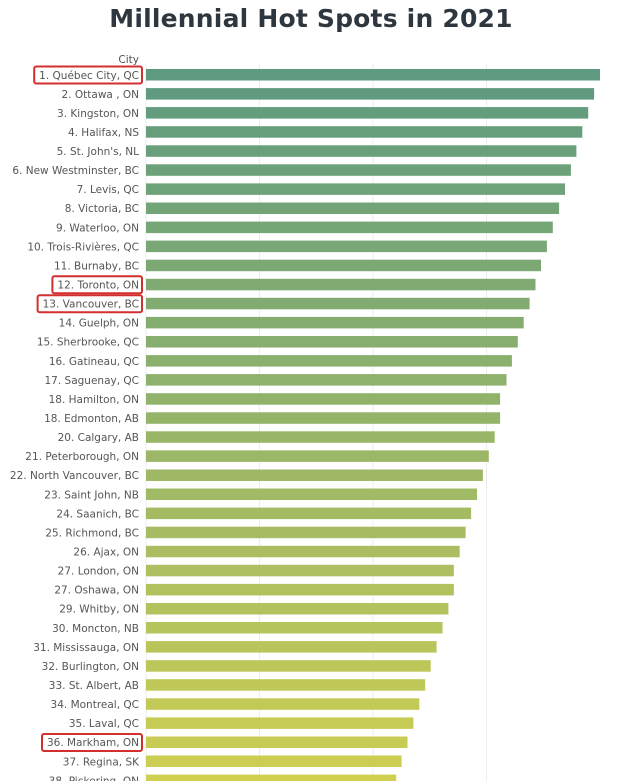  I want to click on category-label: 22. North Vancouver, BC, so click(74, 476).